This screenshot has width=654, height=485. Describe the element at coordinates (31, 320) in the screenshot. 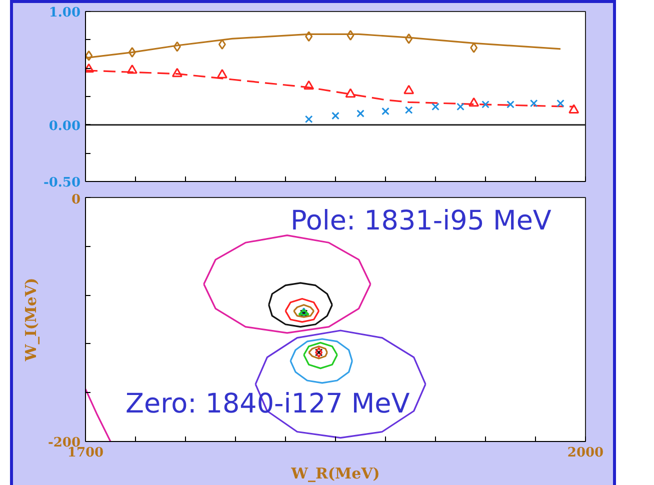

I see `y-axis-title: W_I(MeV)` at that location.